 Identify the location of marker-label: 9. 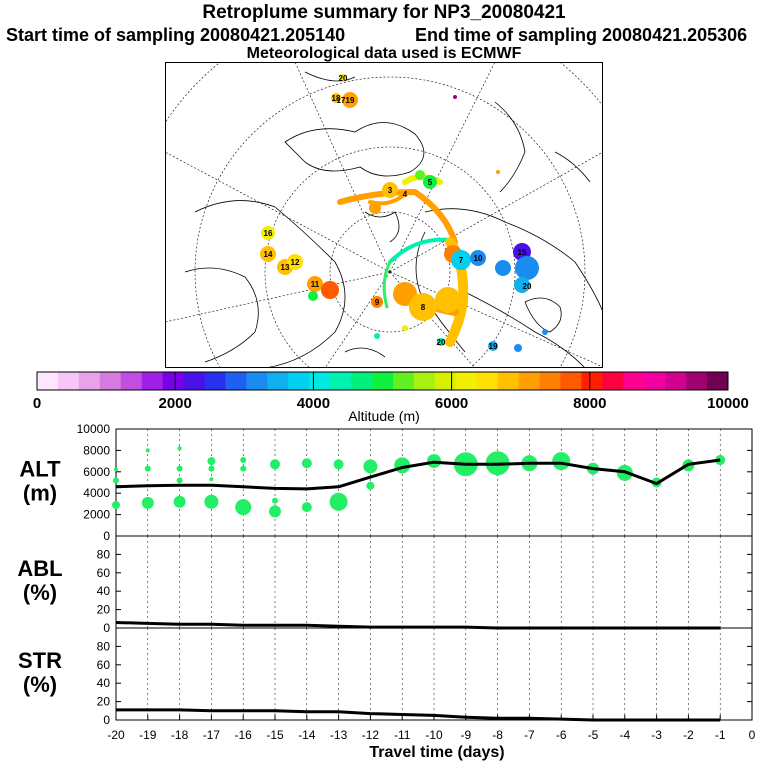
(377, 302).